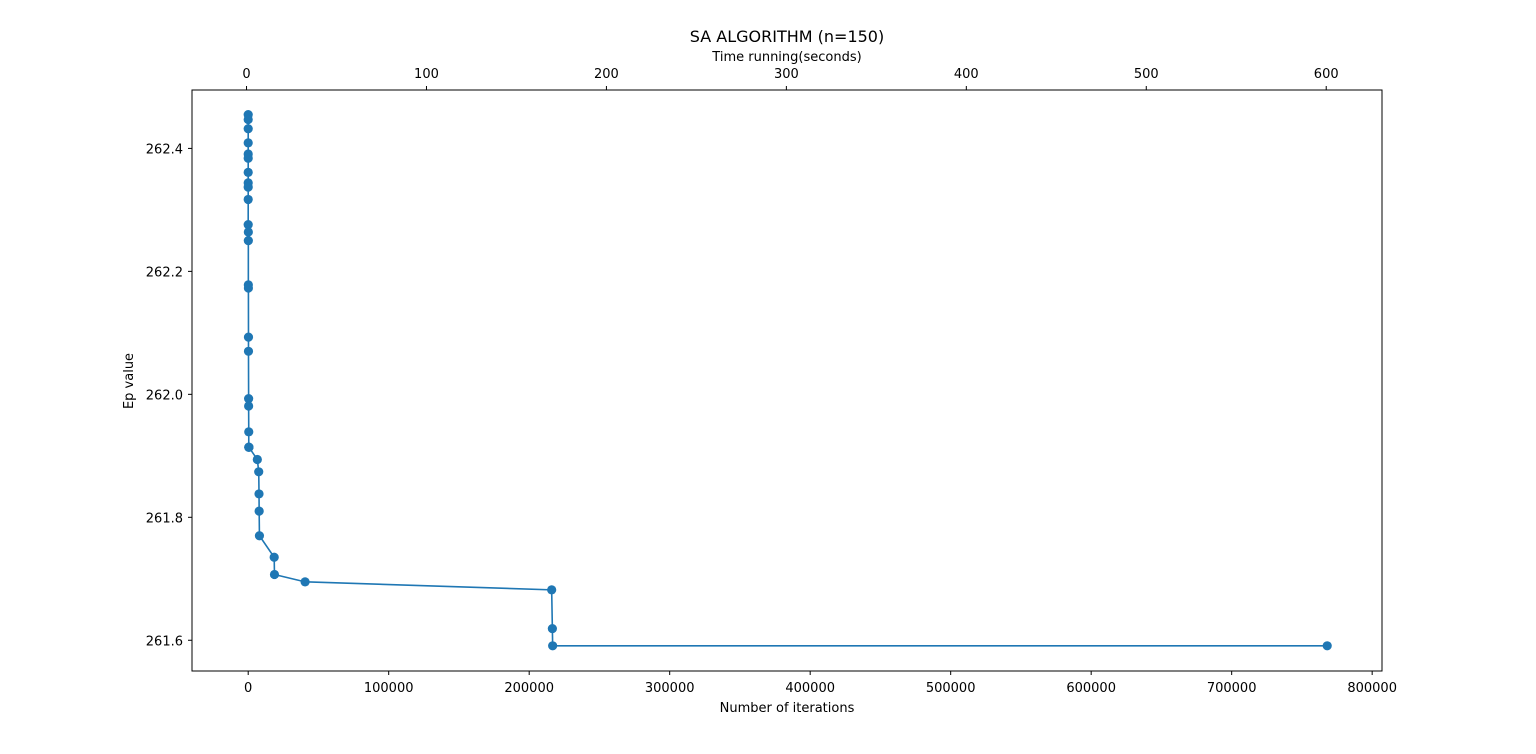  Describe the element at coordinates (1326, 74) in the screenshot. I see `x2-tick-label: 600` at that location.